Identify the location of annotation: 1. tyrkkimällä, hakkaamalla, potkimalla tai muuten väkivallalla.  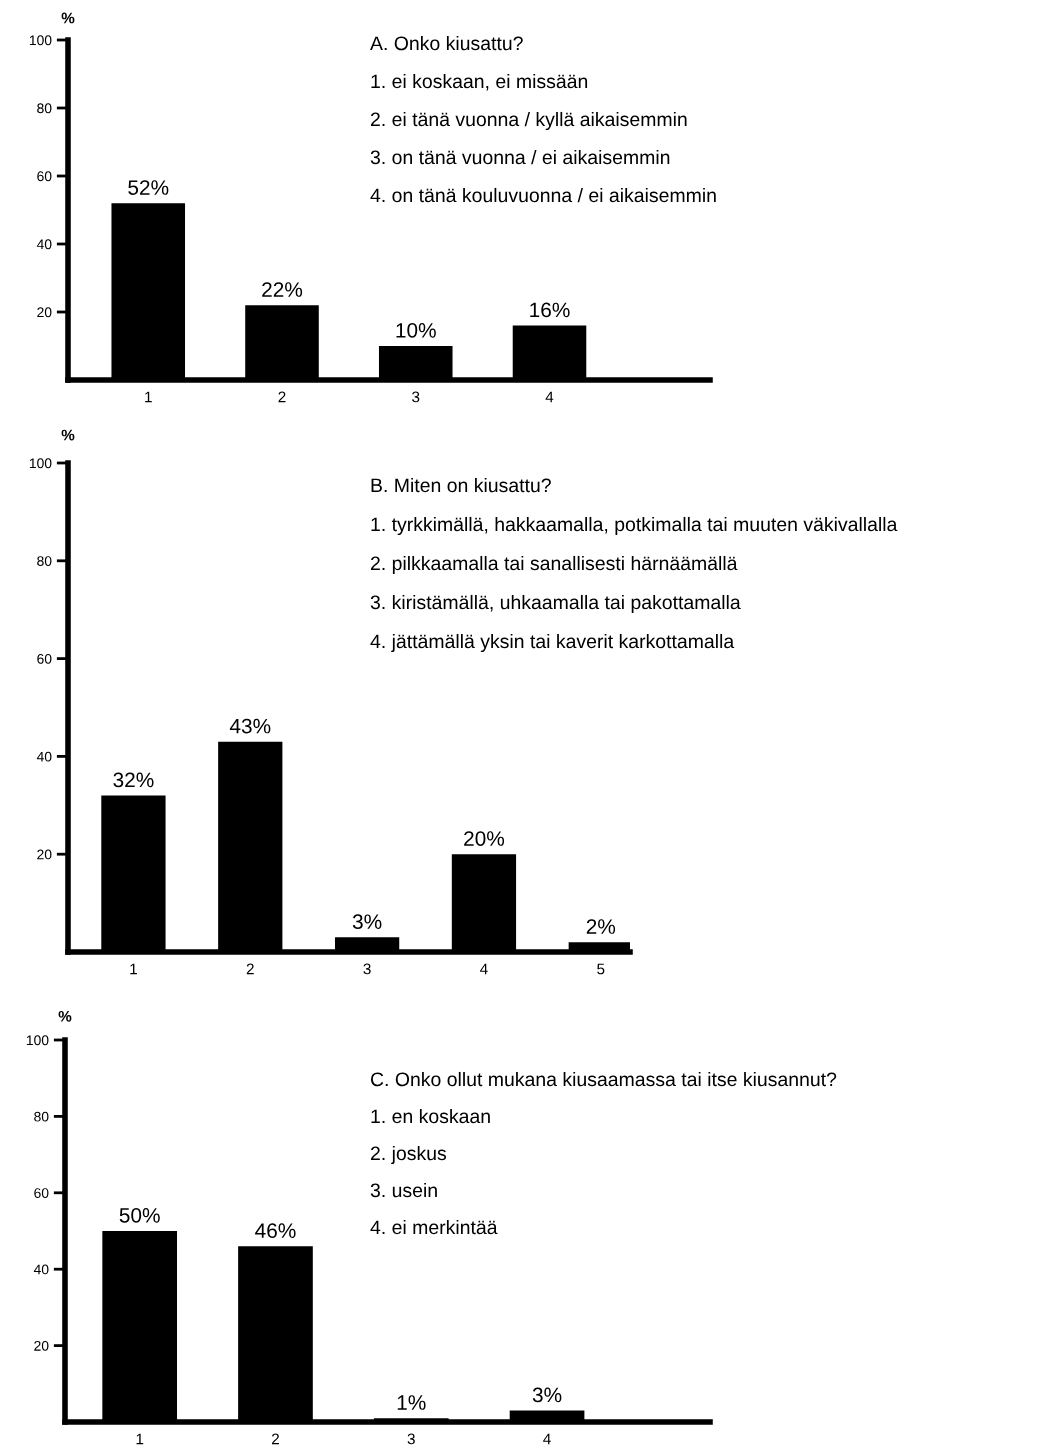
(634, 526).